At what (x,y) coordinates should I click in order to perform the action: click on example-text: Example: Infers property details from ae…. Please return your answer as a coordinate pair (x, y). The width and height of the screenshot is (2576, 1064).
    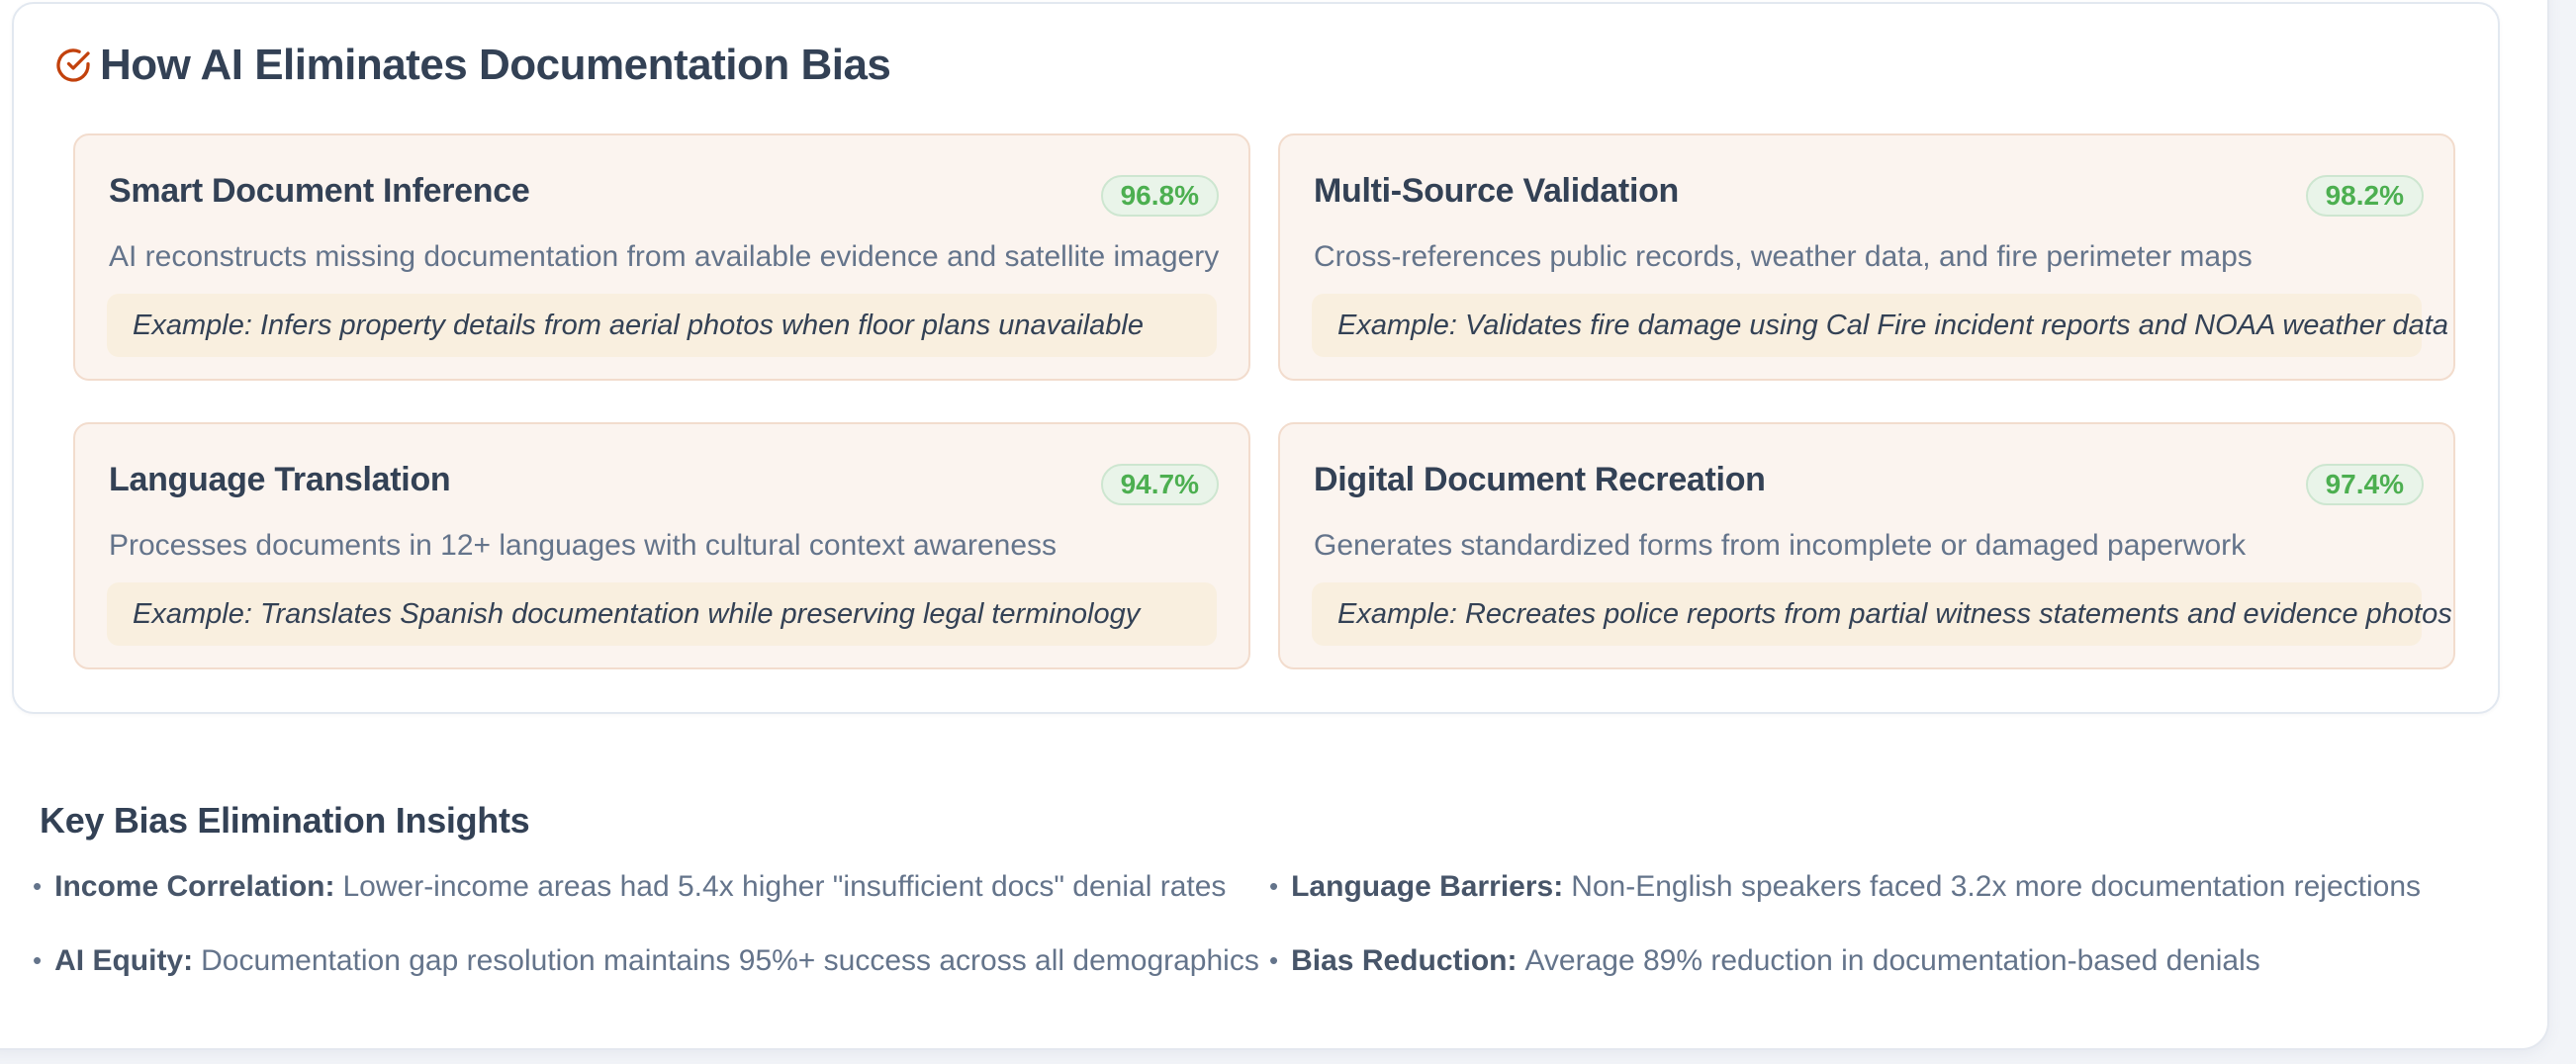
    Looking at the image, I should click on (638, 325).